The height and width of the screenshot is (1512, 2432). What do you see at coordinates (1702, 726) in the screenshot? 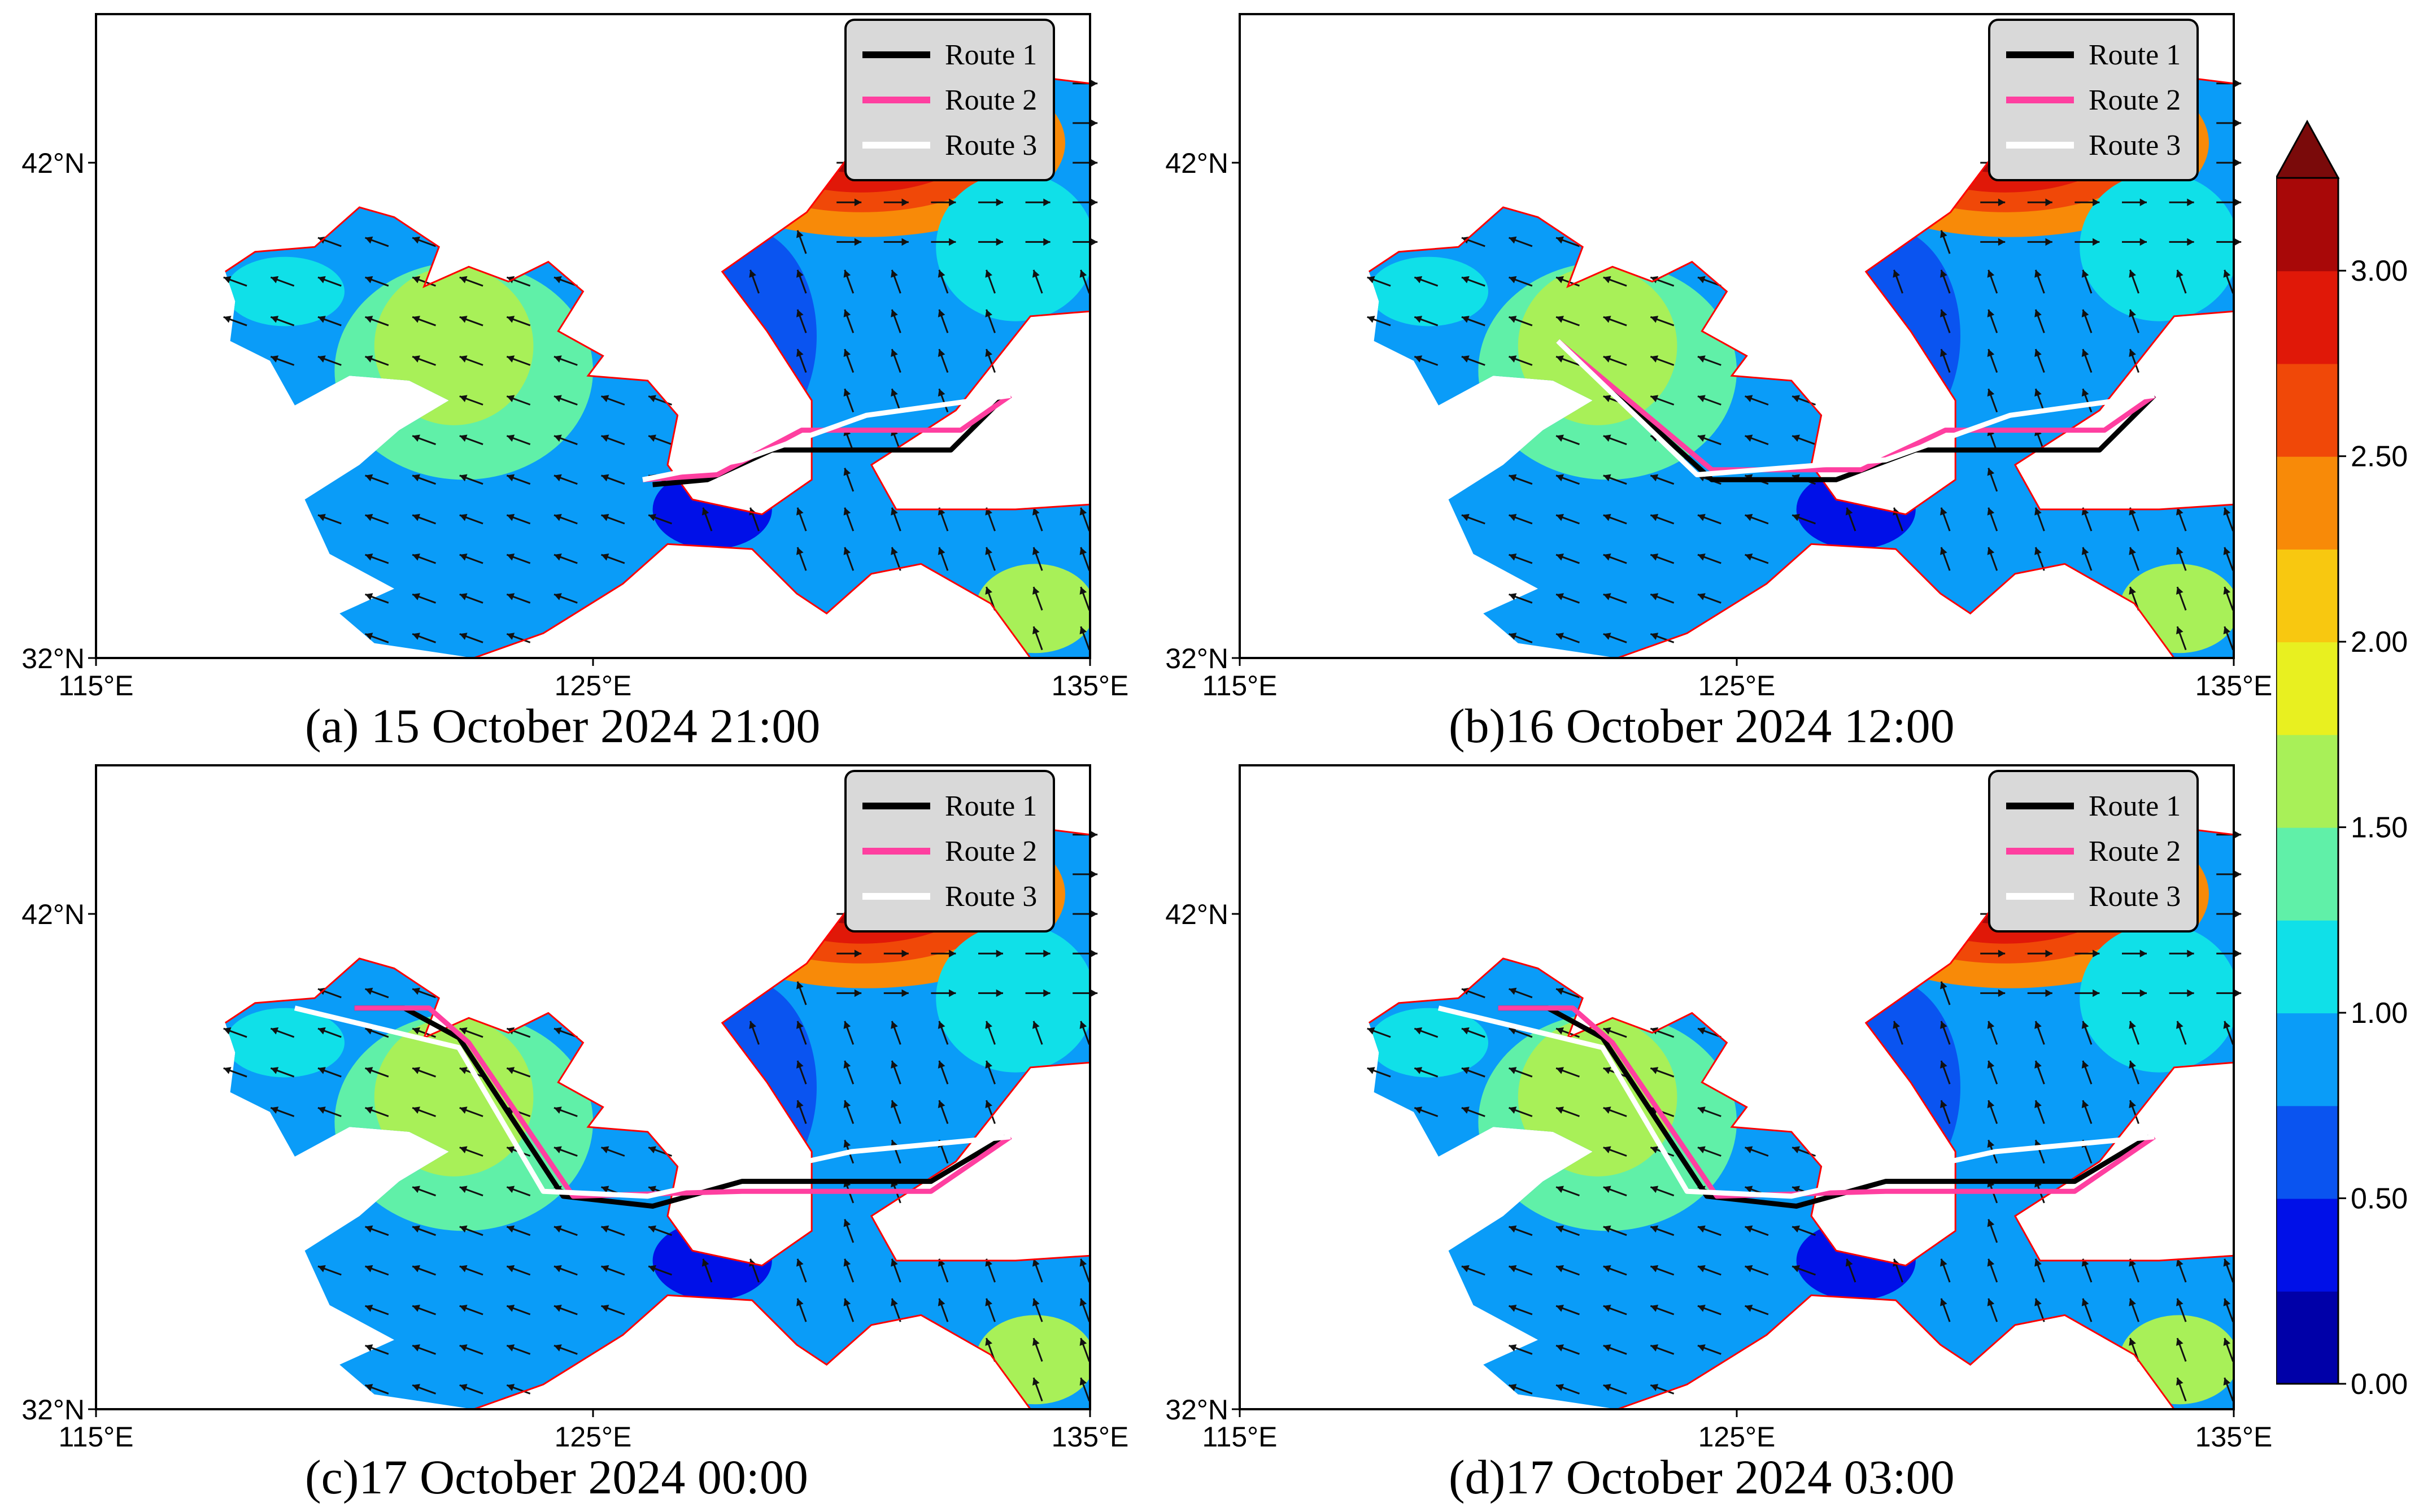
I see `panel-caption: (b)16 October 2024 12:00` at bounding box center [1702, 726].